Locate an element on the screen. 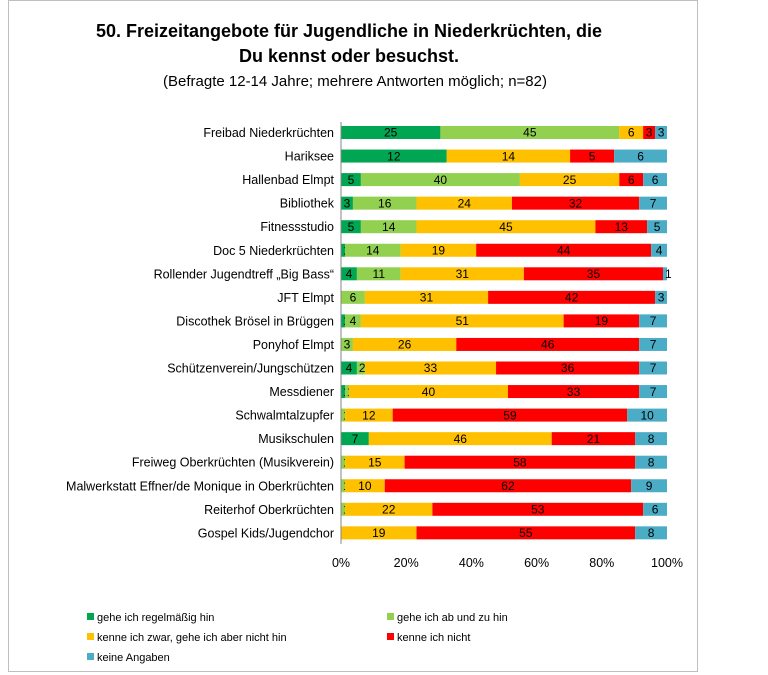  data-label: 21 is located at coordinates (594, 439).